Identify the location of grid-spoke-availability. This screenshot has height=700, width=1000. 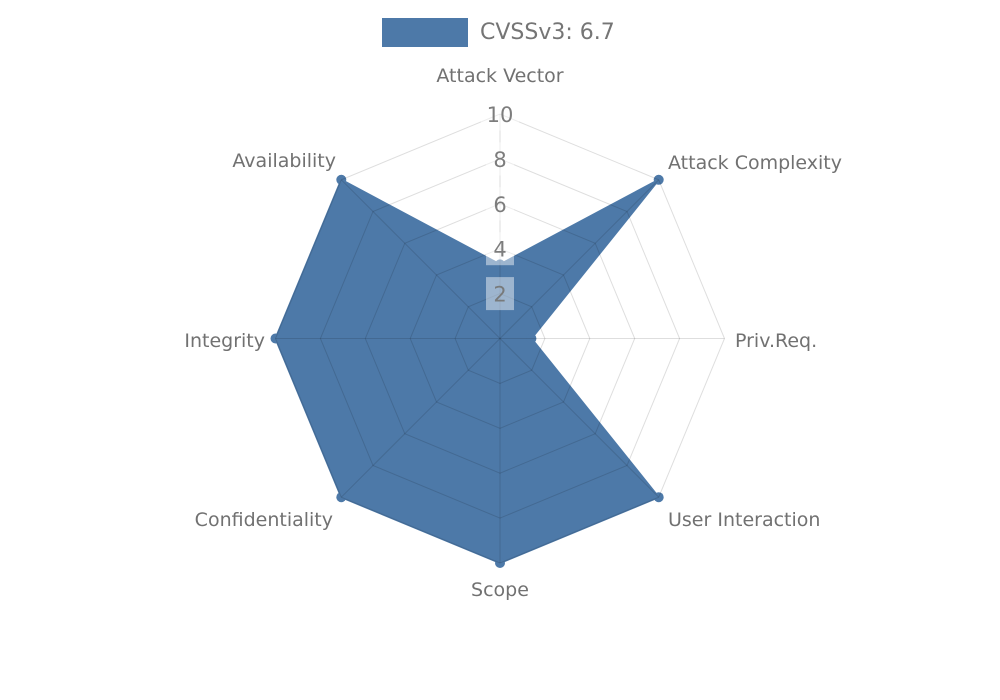
(420, 259).